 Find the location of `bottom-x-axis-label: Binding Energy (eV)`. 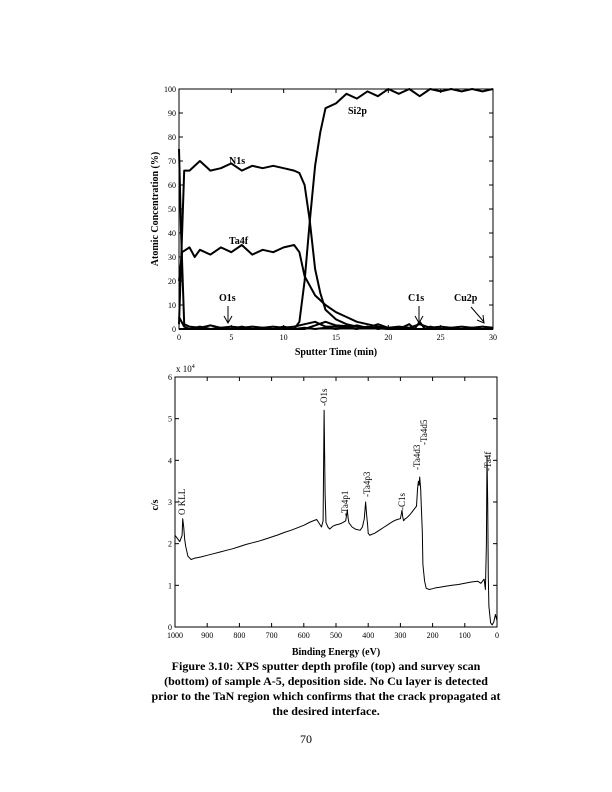

bottom-x-axis-label: Binding Energy (eV) is located at coordinates (336, 652).